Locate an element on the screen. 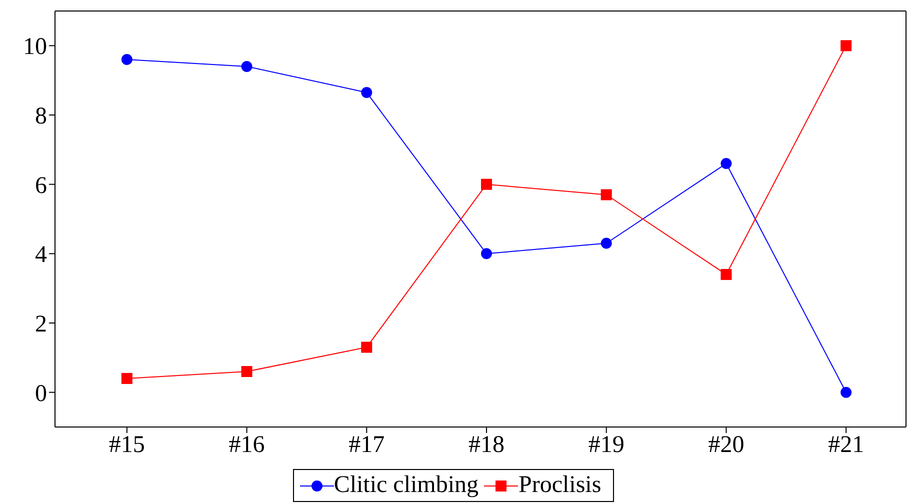  y-tick-label: 10 is located at coordinates (35, 47).